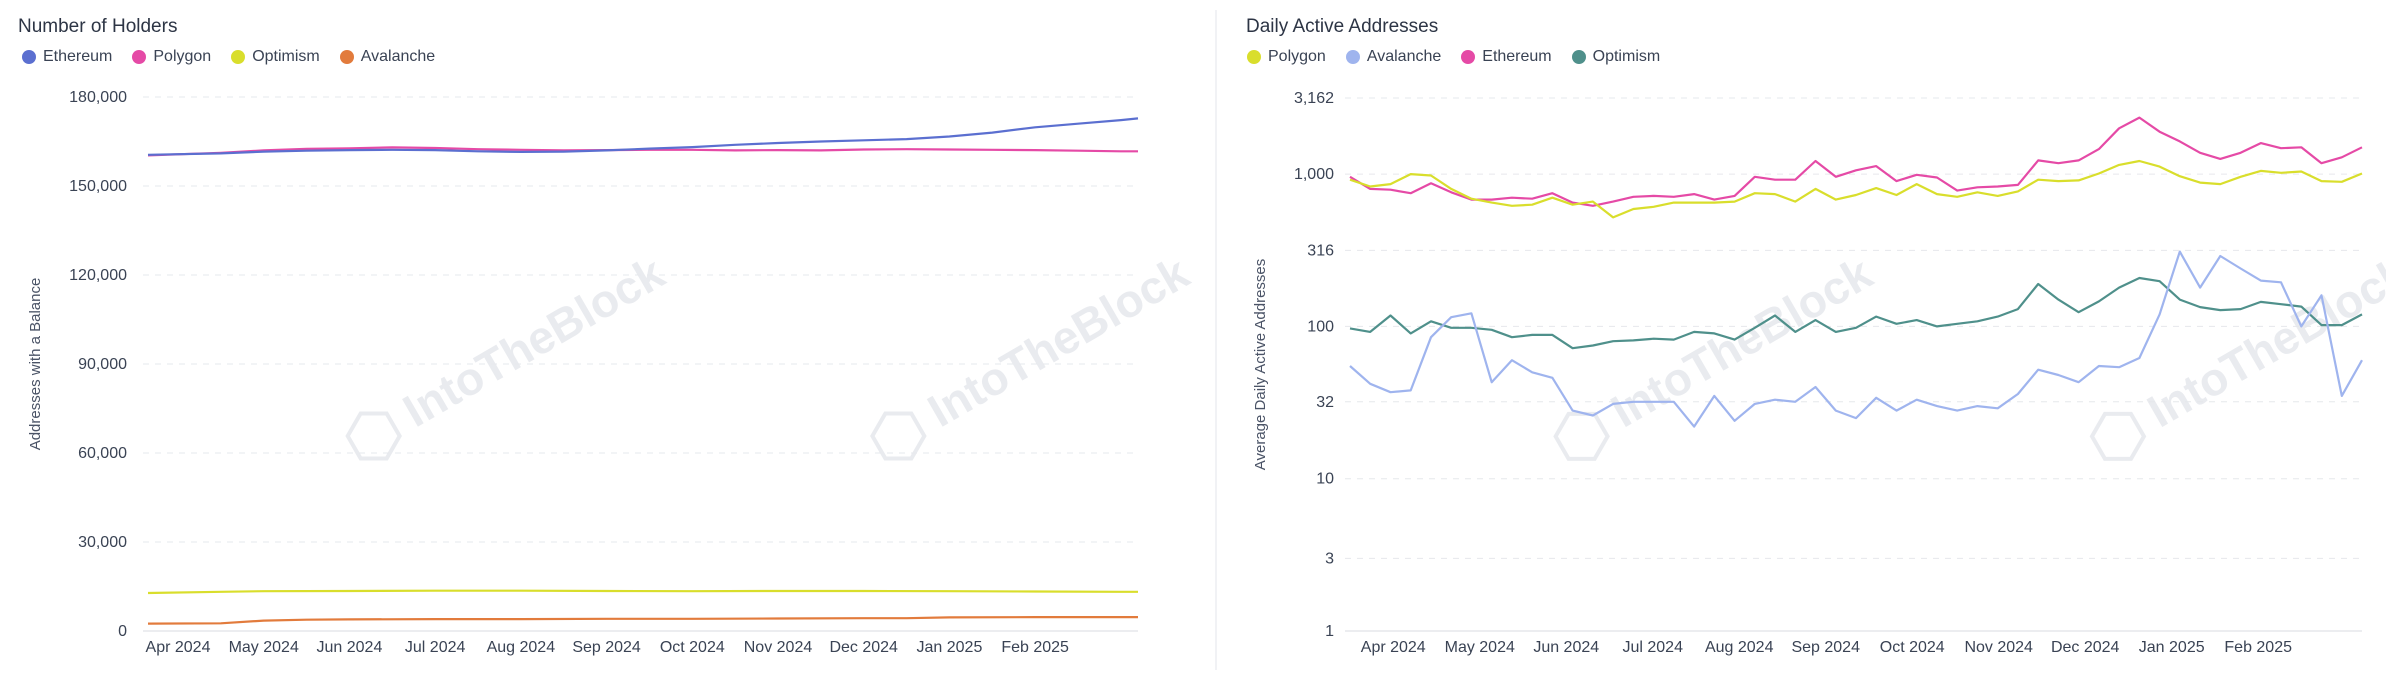 Image resolution: width=2386 pixels, height=682 pixels. Describe the element at coordinates (1329, 631) in the screenshot. I see `y-tick-label: 1` at that location.